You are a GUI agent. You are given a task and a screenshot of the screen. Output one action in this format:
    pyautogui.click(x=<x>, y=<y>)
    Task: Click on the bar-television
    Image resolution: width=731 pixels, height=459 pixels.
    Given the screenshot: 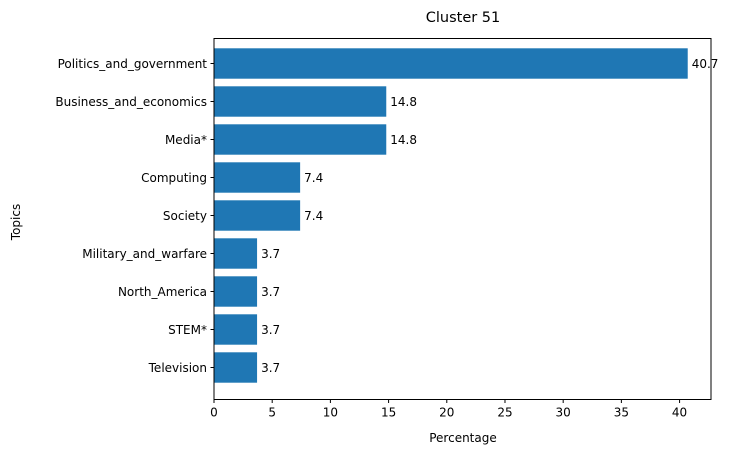 What is the action you would take?
    pyautogui.click(x=236, y=367)
    